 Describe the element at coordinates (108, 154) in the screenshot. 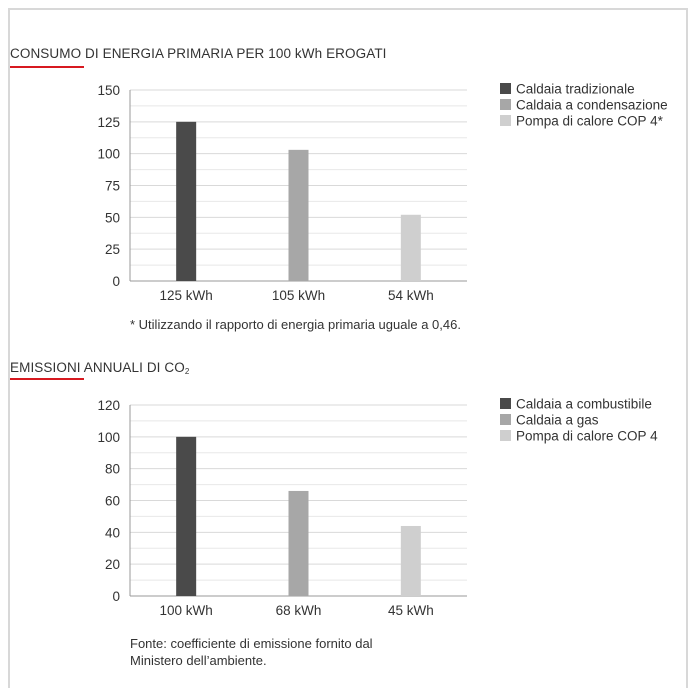

I see `chart1-y-tick-label: 100` at that location.